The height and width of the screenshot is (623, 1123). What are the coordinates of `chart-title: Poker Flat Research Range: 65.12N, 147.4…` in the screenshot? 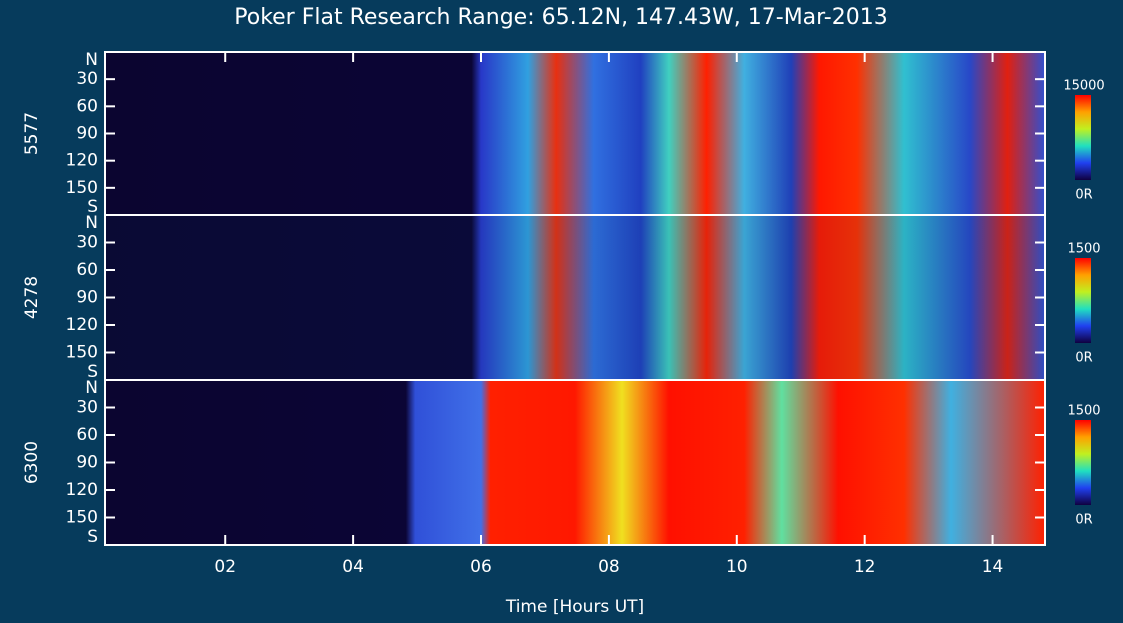 It's located at (560, 17).